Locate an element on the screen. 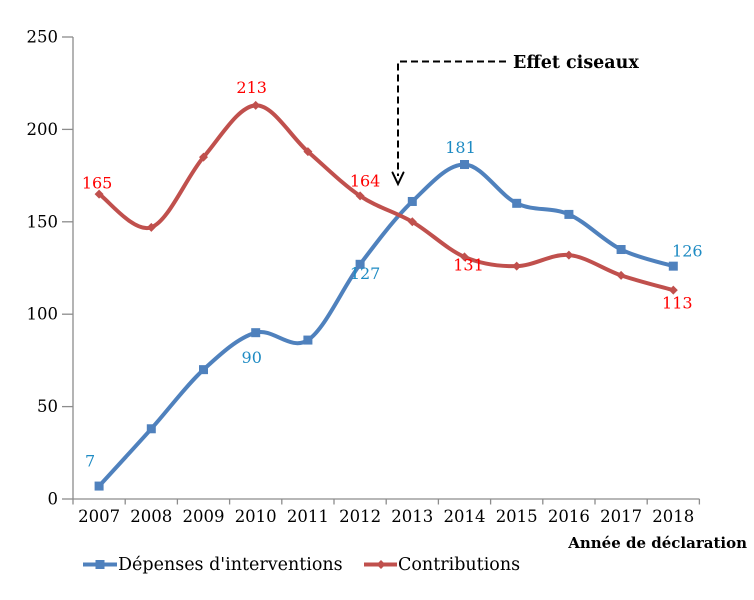 The height and width of the screenshot is (600, 754). data-label: 113 is located at coordinates (677, 303).